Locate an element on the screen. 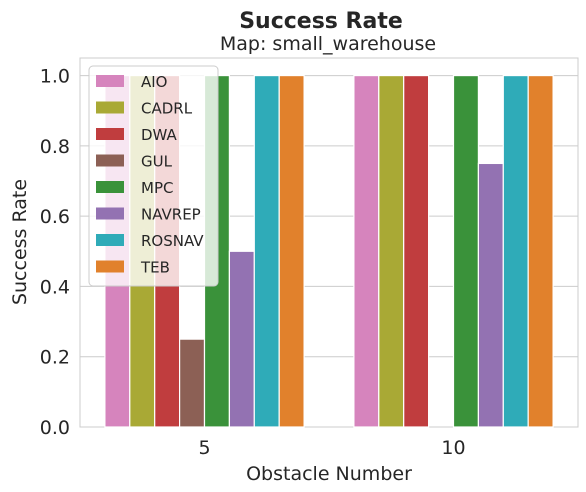  y-axis-label: Success Rate is located at coordinates (20, 242).